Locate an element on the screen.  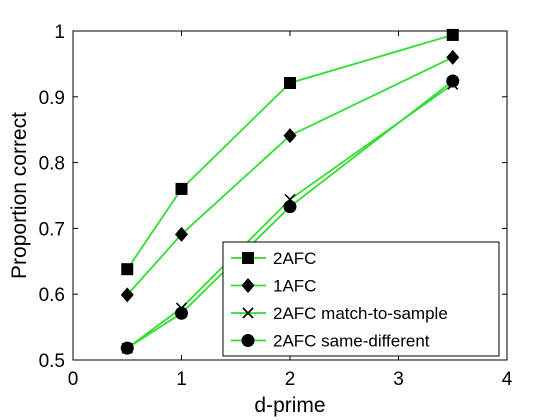
legend-box is located at coordinates (361, 299).